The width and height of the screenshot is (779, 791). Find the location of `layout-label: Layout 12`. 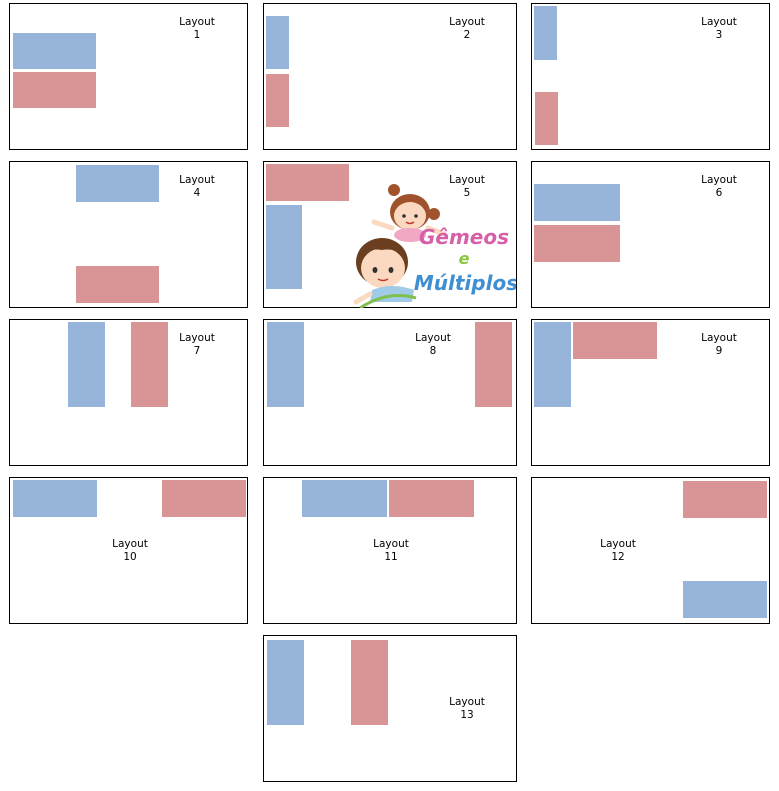

layout-label: Layout 12 is located at coordinates (618, 551).